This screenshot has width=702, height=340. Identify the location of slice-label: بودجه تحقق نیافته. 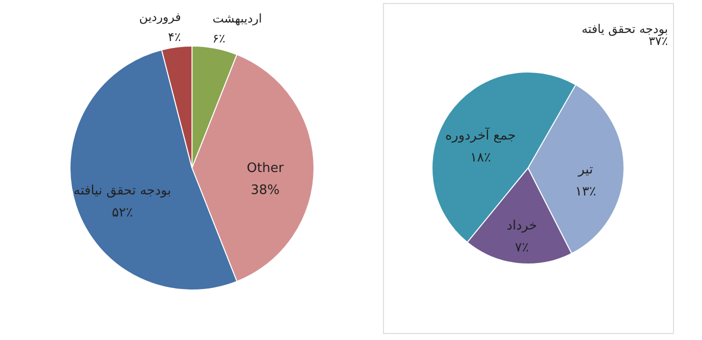
(123, 191).